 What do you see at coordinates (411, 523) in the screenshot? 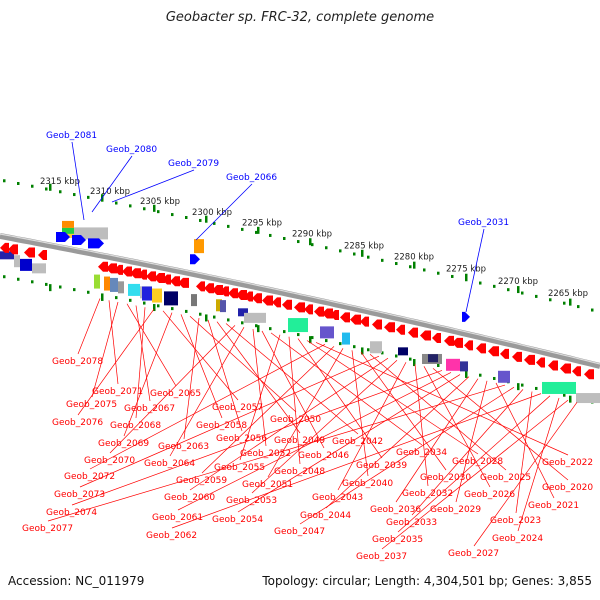
I see `reverse-gene-label: Geob_2033` at bounding box center [411, 523].